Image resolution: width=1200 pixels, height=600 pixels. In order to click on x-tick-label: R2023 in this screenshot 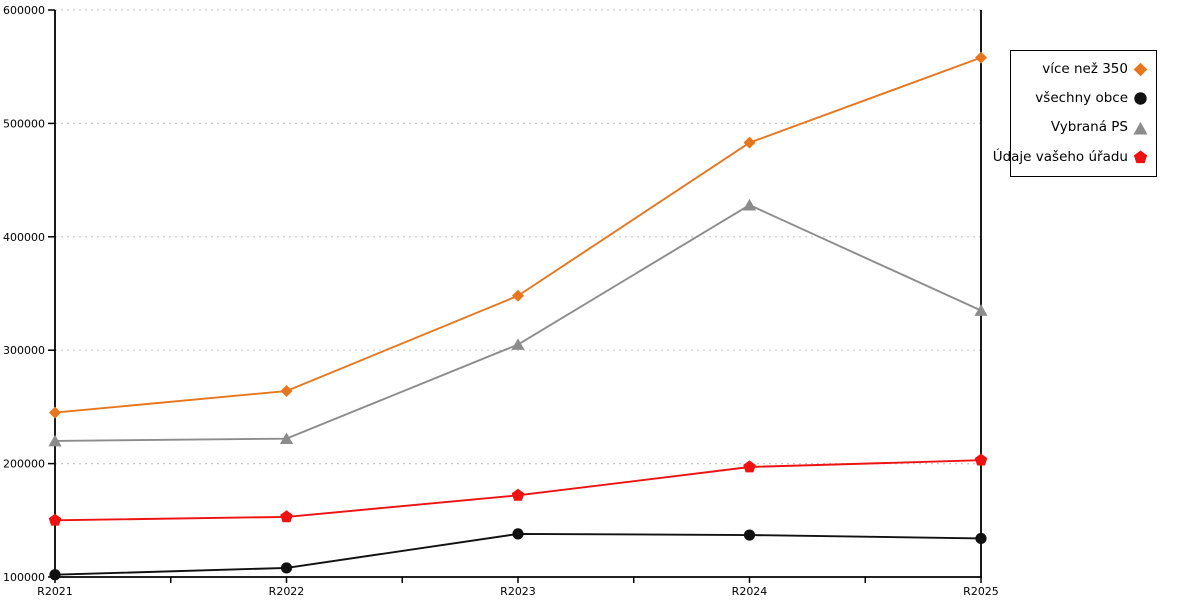, I will do `click(518, 591)`.